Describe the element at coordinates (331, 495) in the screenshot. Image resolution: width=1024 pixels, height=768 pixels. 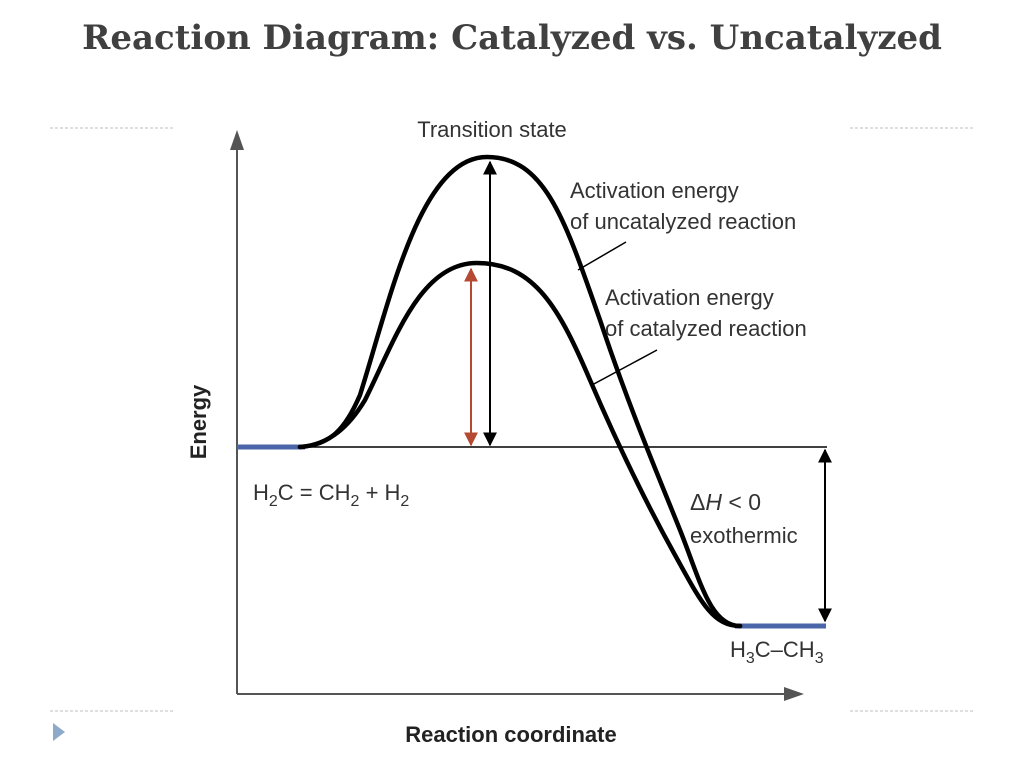
I see `reactants-formula: H2C = CH2 + H2` at that location.